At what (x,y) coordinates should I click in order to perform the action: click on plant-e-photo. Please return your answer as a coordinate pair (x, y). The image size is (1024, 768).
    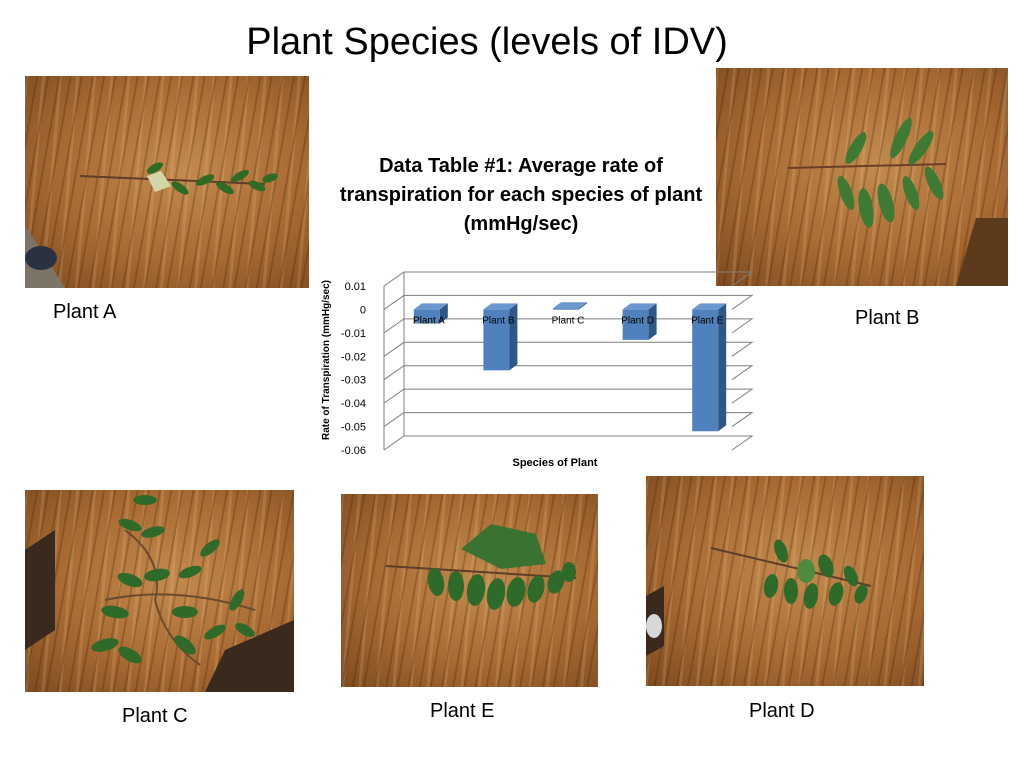
    Looking at the image, I should click on (469, 590).